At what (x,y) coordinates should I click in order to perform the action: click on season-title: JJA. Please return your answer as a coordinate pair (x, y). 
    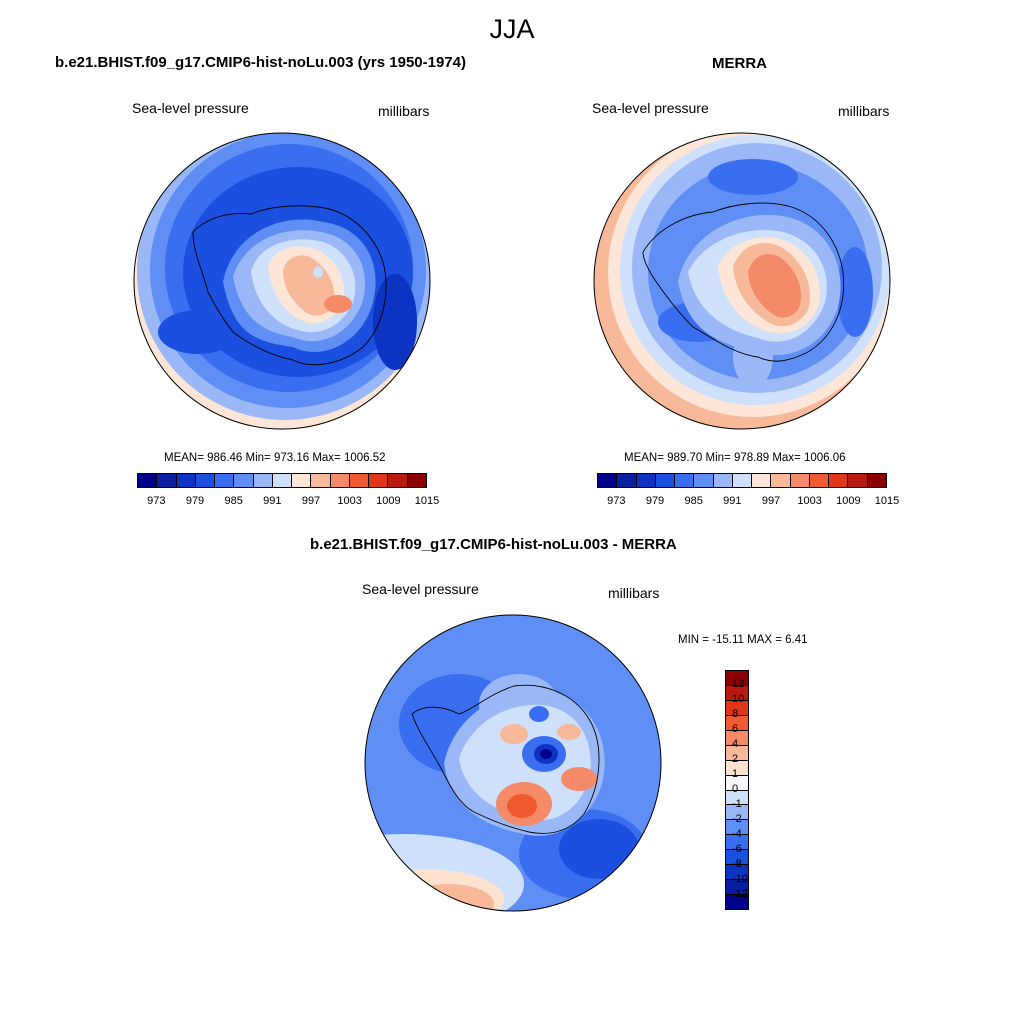
    Looking at the image, I should click on (512, 29).